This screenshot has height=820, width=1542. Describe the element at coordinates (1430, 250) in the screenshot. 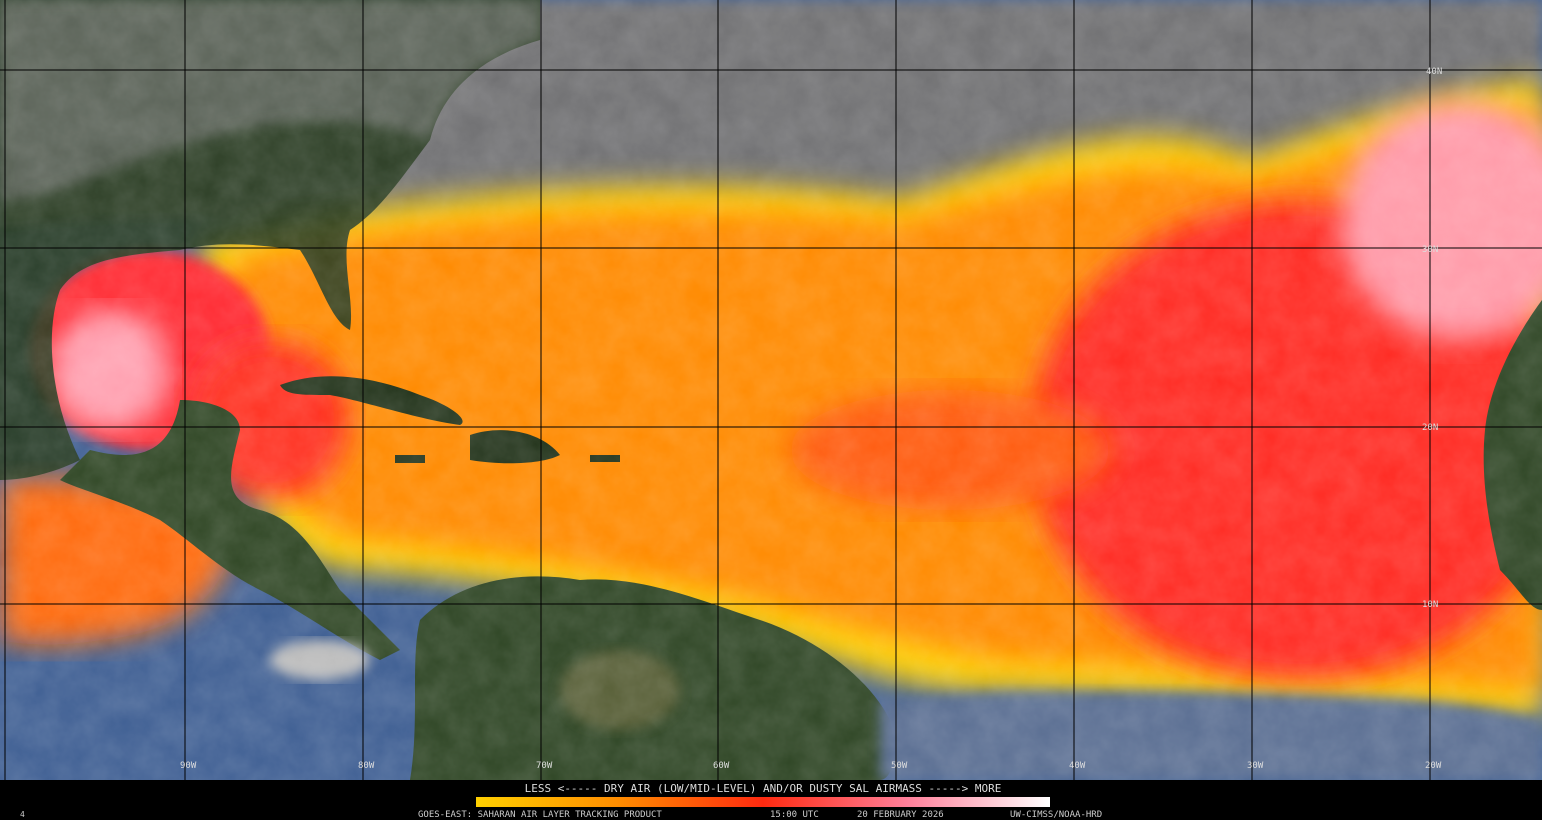

I see `lat-label: 30N` at that location.